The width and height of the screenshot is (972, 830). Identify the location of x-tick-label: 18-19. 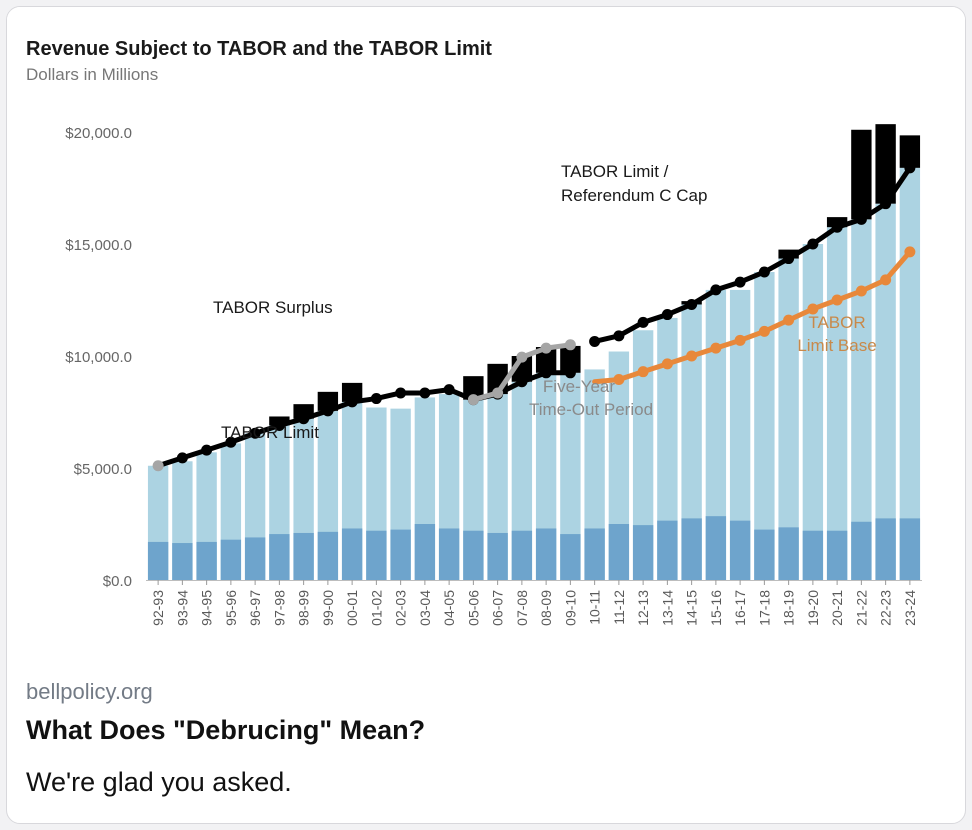
(789, 608).